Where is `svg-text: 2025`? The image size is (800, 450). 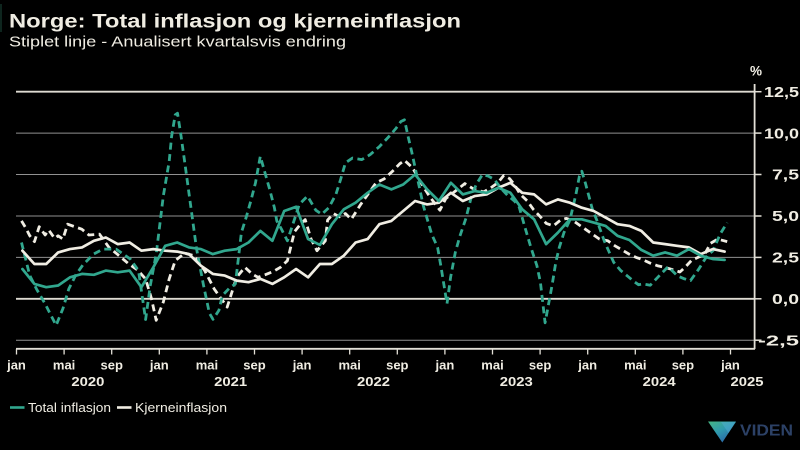
svg-text: 2025 is located at coordinates (747, 381).